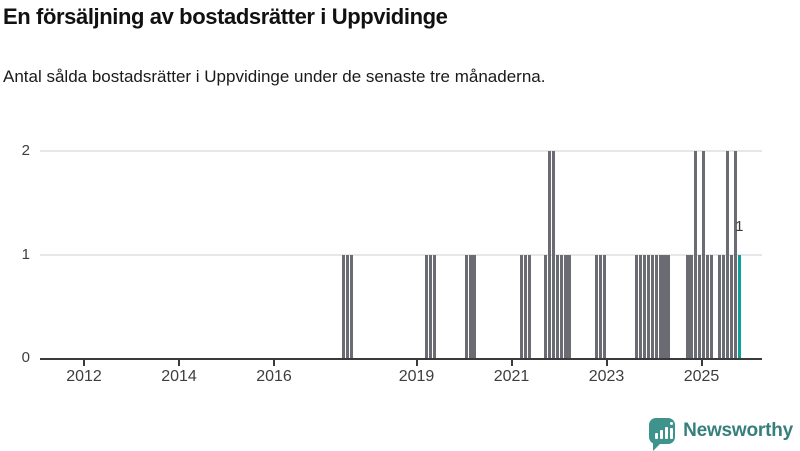  I want to click on x-axis-tick-2025, so click(701, 363).